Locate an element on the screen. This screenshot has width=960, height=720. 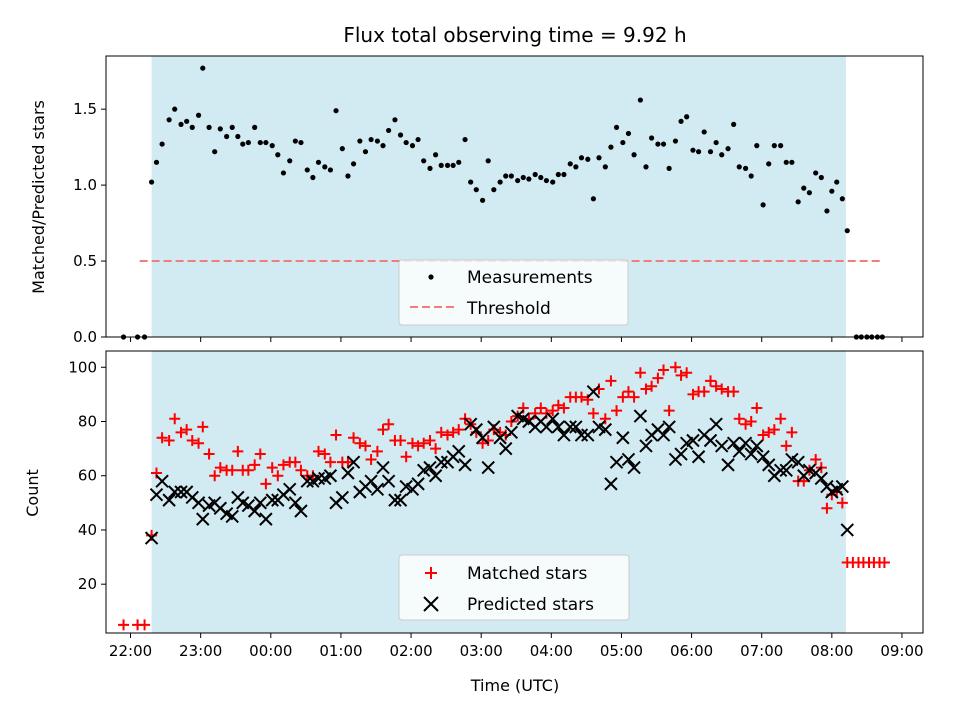
y-tick-label: 40 is located at coordinates (87, 530).